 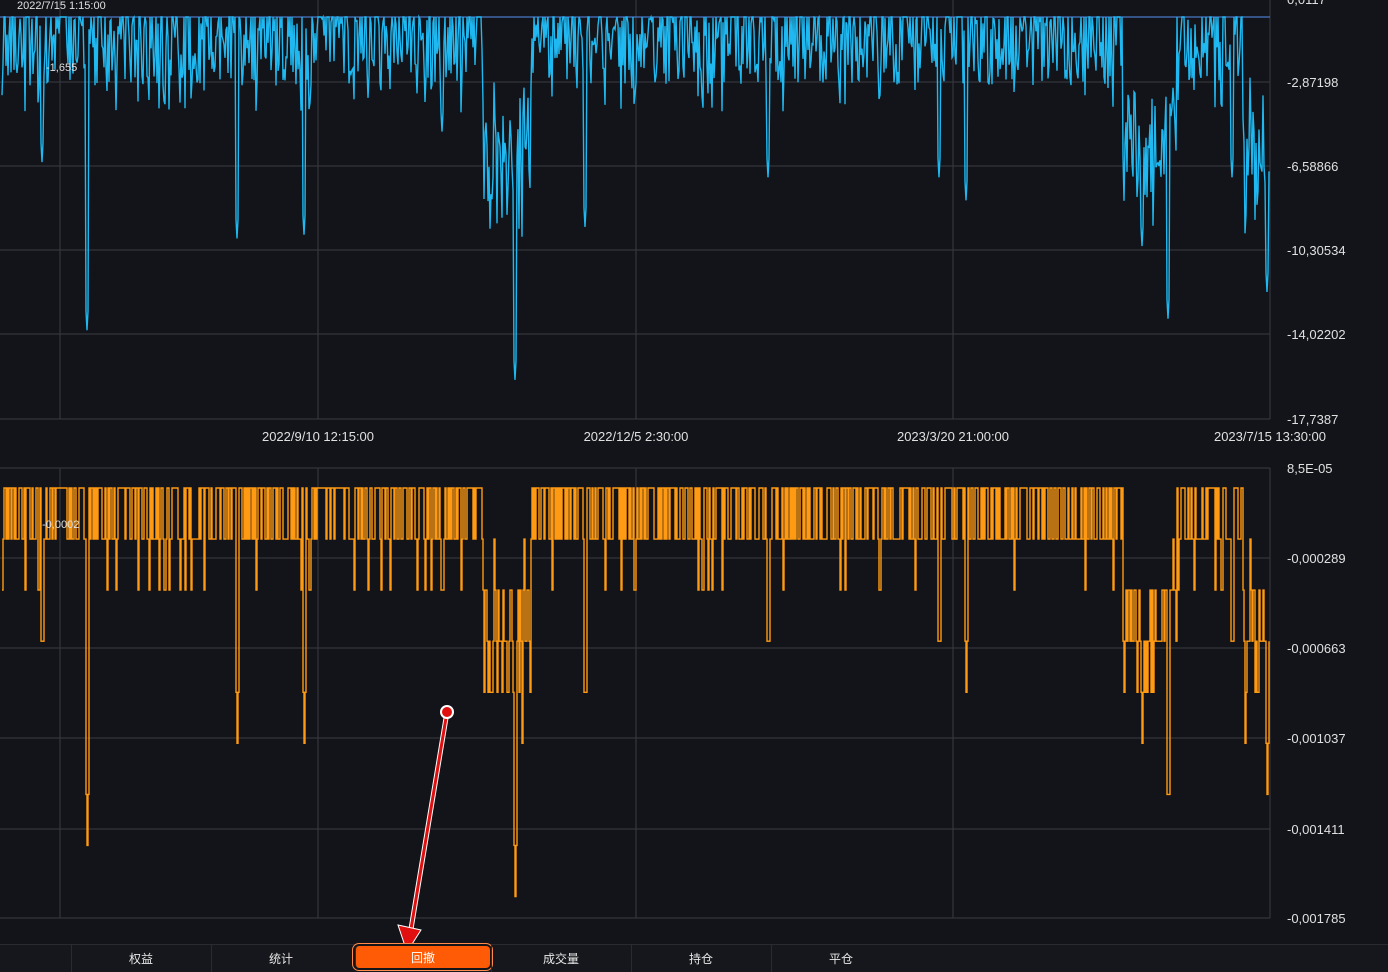 What do you see at coordinates (1316, 829) in the screenshot?
I see `y-tick-label: -0,001411` at bounding box center [1316, 829].